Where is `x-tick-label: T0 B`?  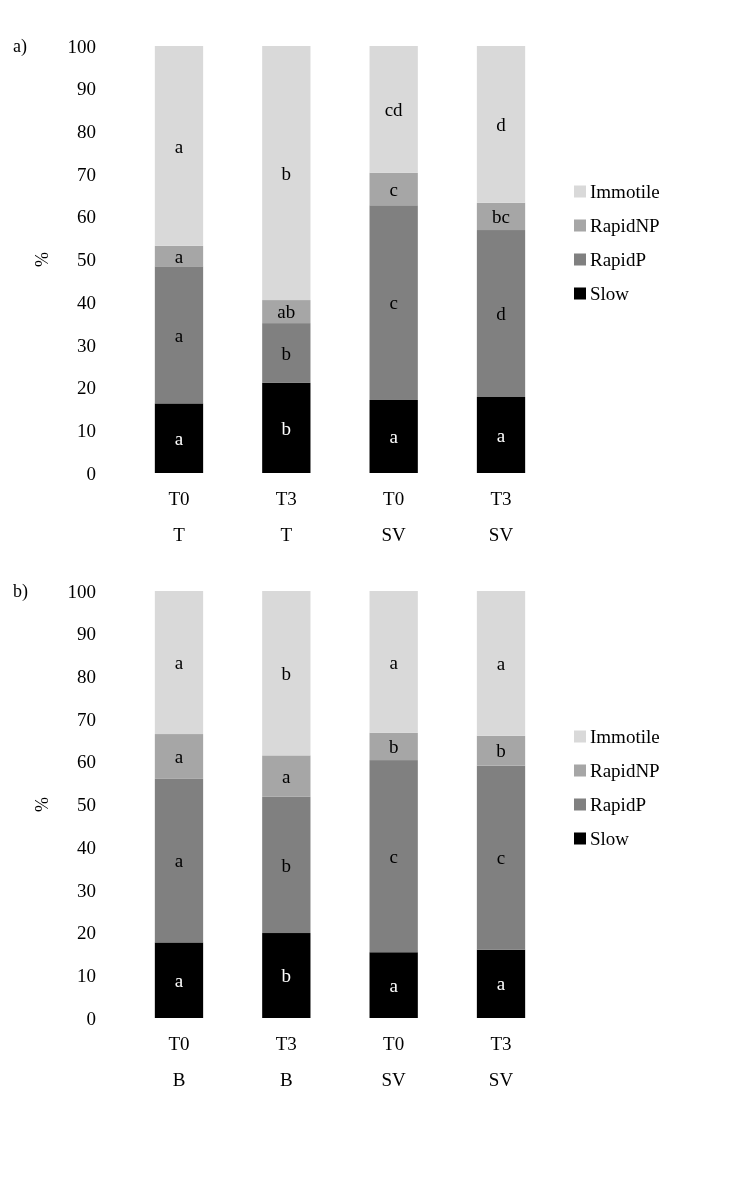 x-tick-label: T0 B is located at coordinates (179, 1062).